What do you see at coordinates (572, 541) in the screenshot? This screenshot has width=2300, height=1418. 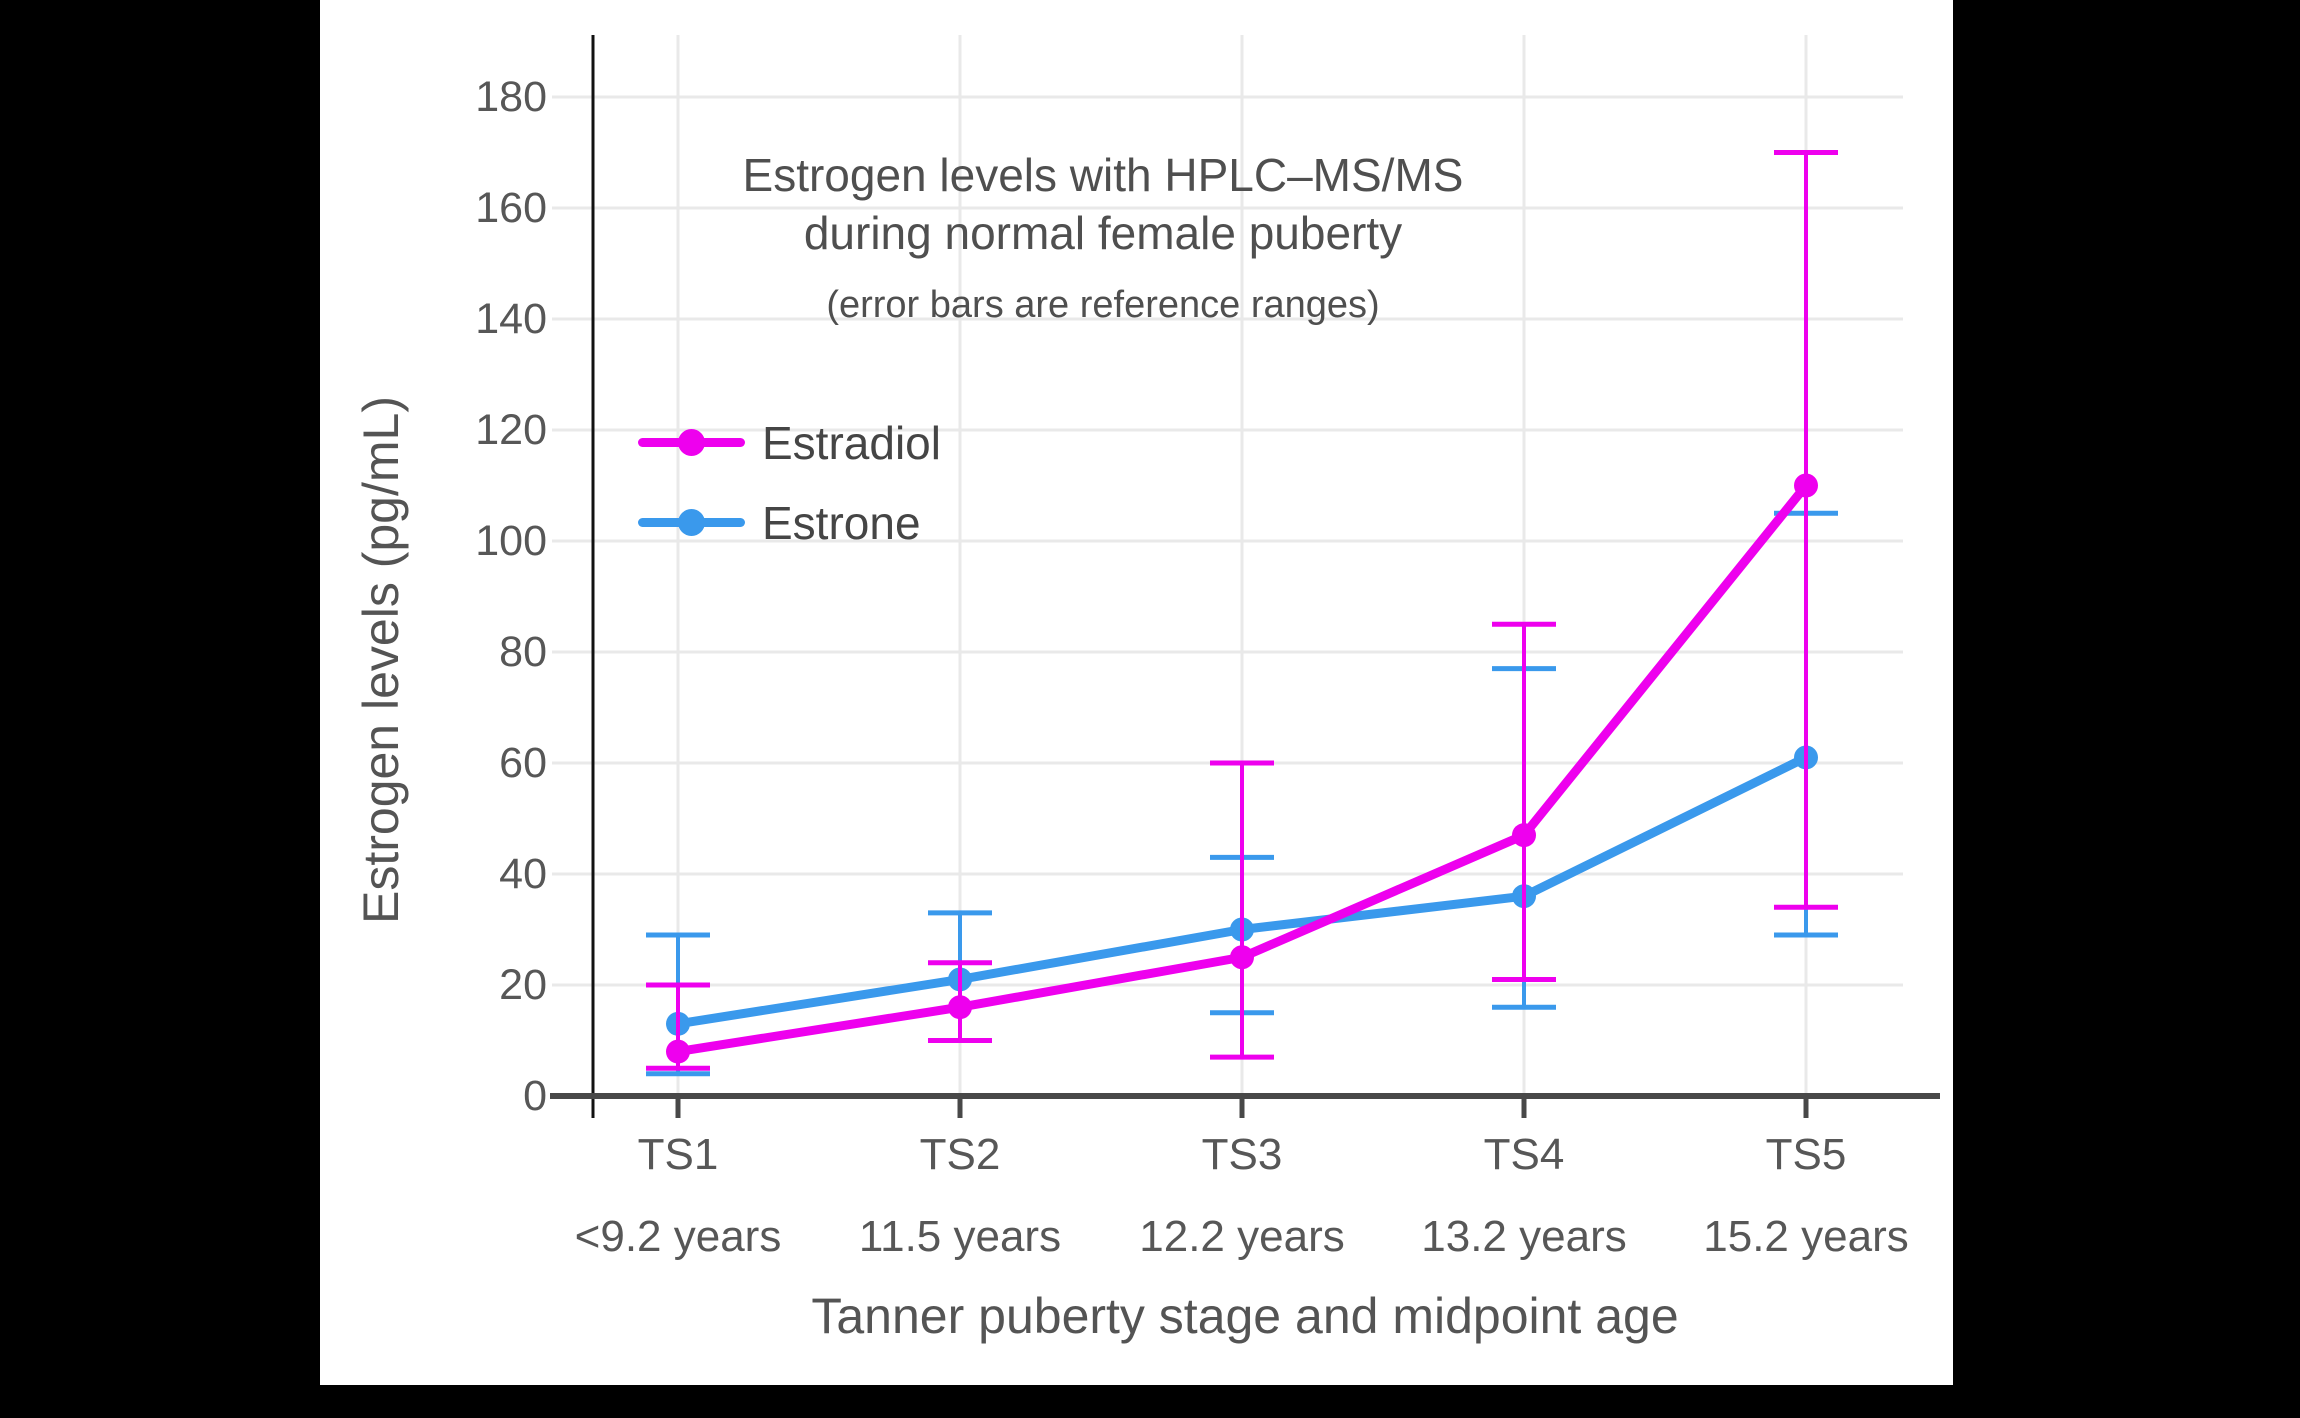 I see `y-axis-ticks` at bounding box center [572, 541].